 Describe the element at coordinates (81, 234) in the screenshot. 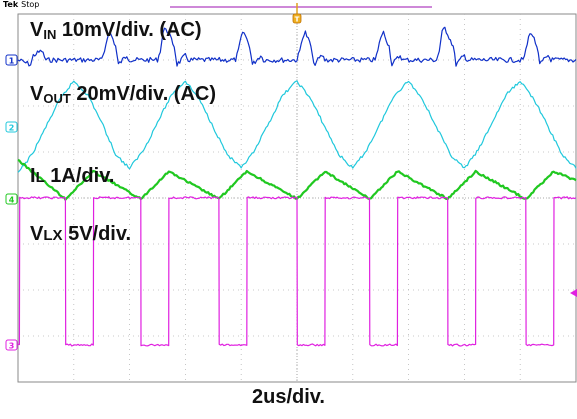

I see `vlx-label: VLX 5V/div.` at that location.